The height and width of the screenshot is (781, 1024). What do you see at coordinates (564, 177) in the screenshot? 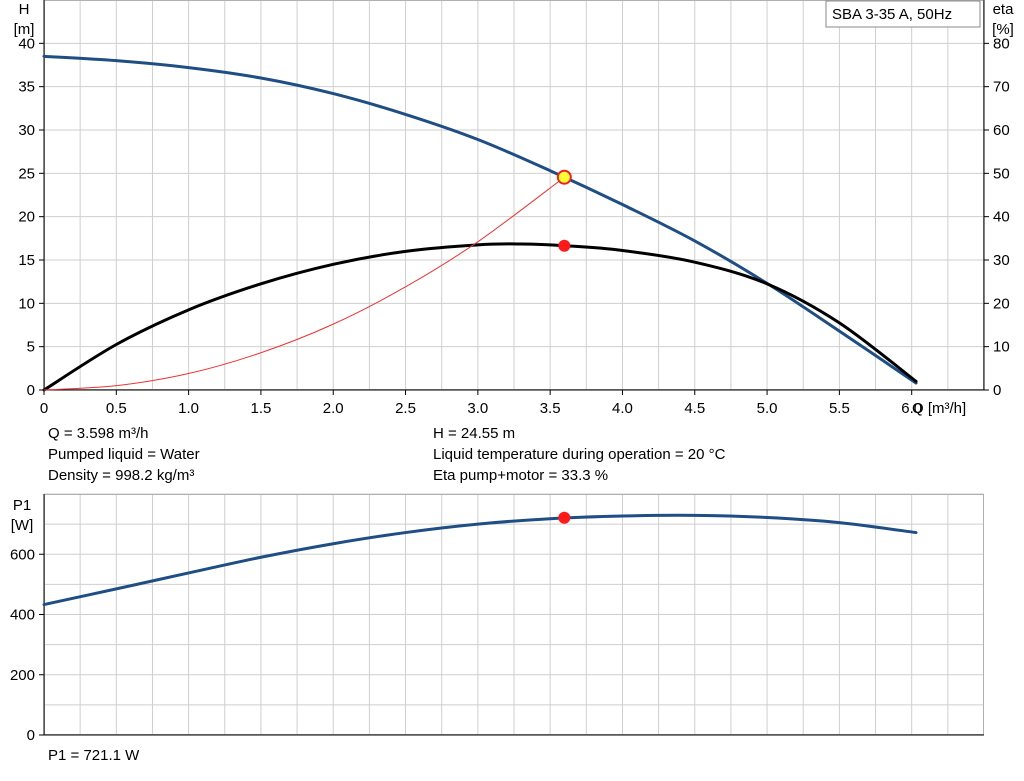
I see `duty-point-head-marker` at bounding box center [564, 177].